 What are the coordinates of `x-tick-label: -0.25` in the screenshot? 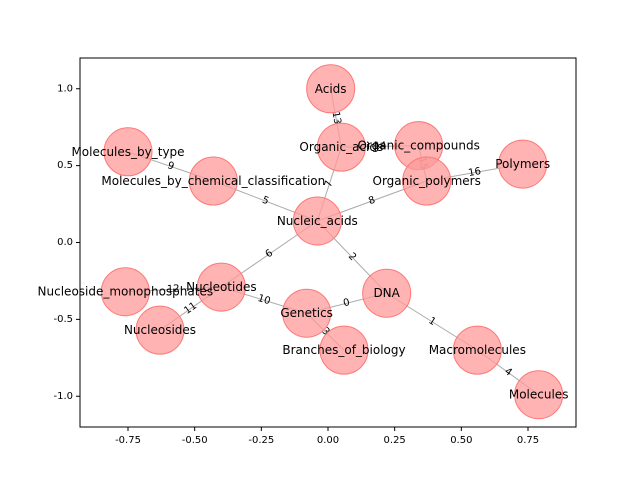 It's located at (261, 440).